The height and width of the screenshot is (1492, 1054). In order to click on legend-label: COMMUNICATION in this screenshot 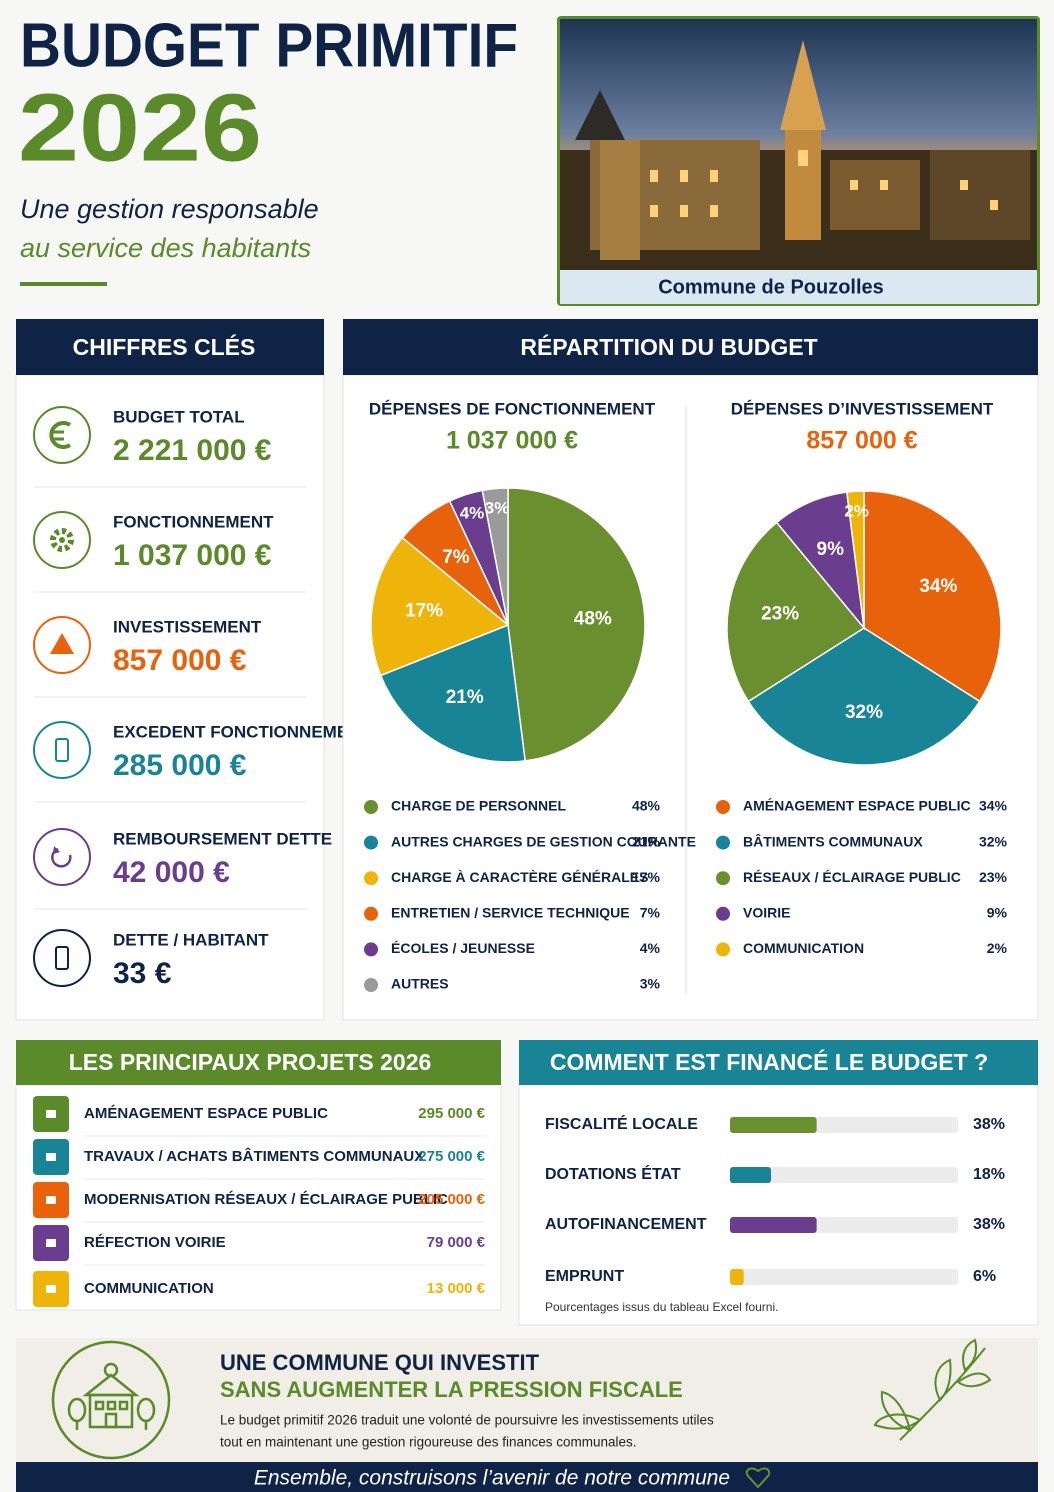, I will do `click(803, 948)`.